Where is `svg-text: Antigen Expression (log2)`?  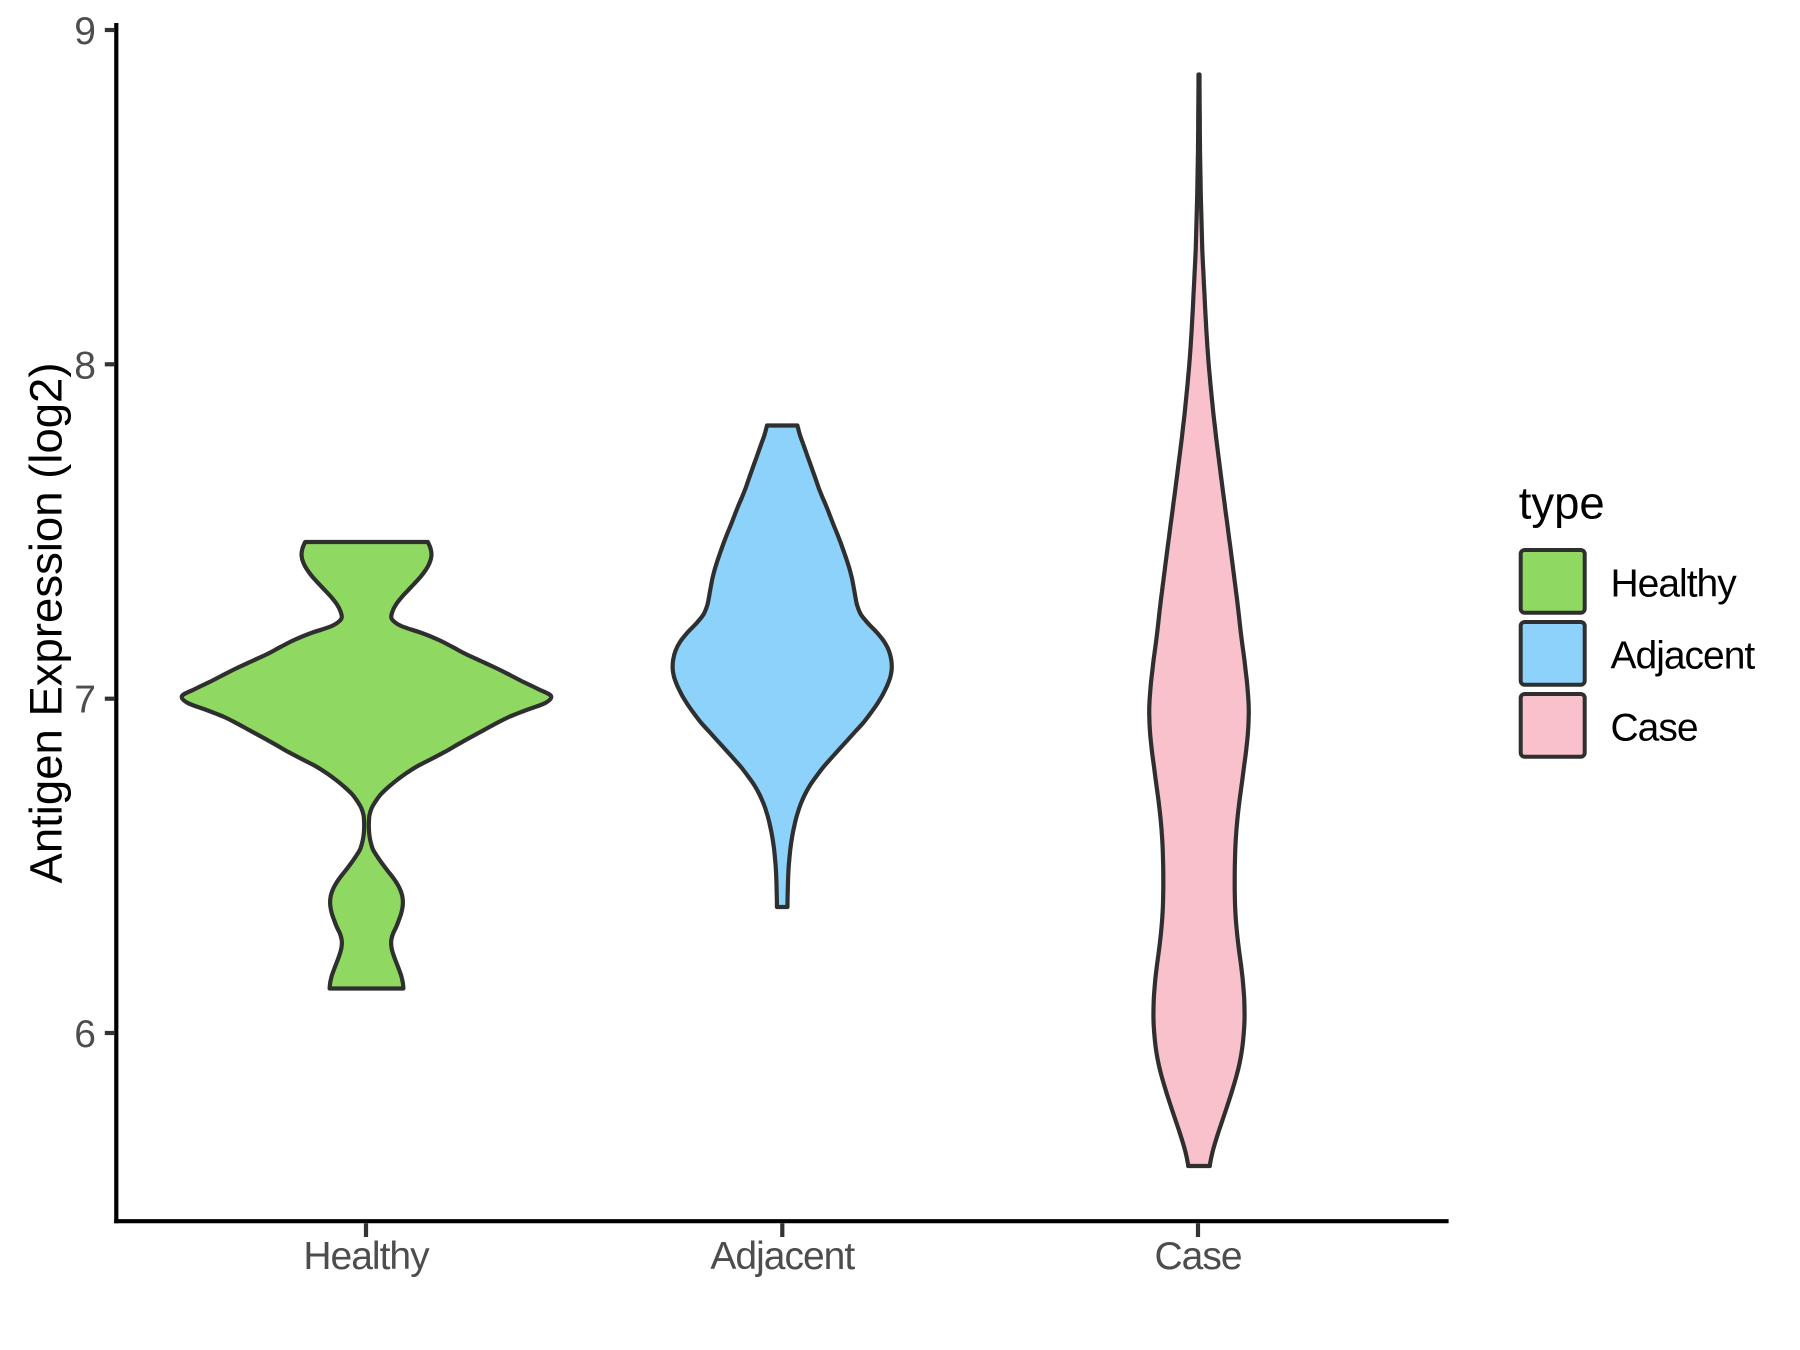
svg-text: Antigen Expression (log2) is located at coordinates (46, 622).